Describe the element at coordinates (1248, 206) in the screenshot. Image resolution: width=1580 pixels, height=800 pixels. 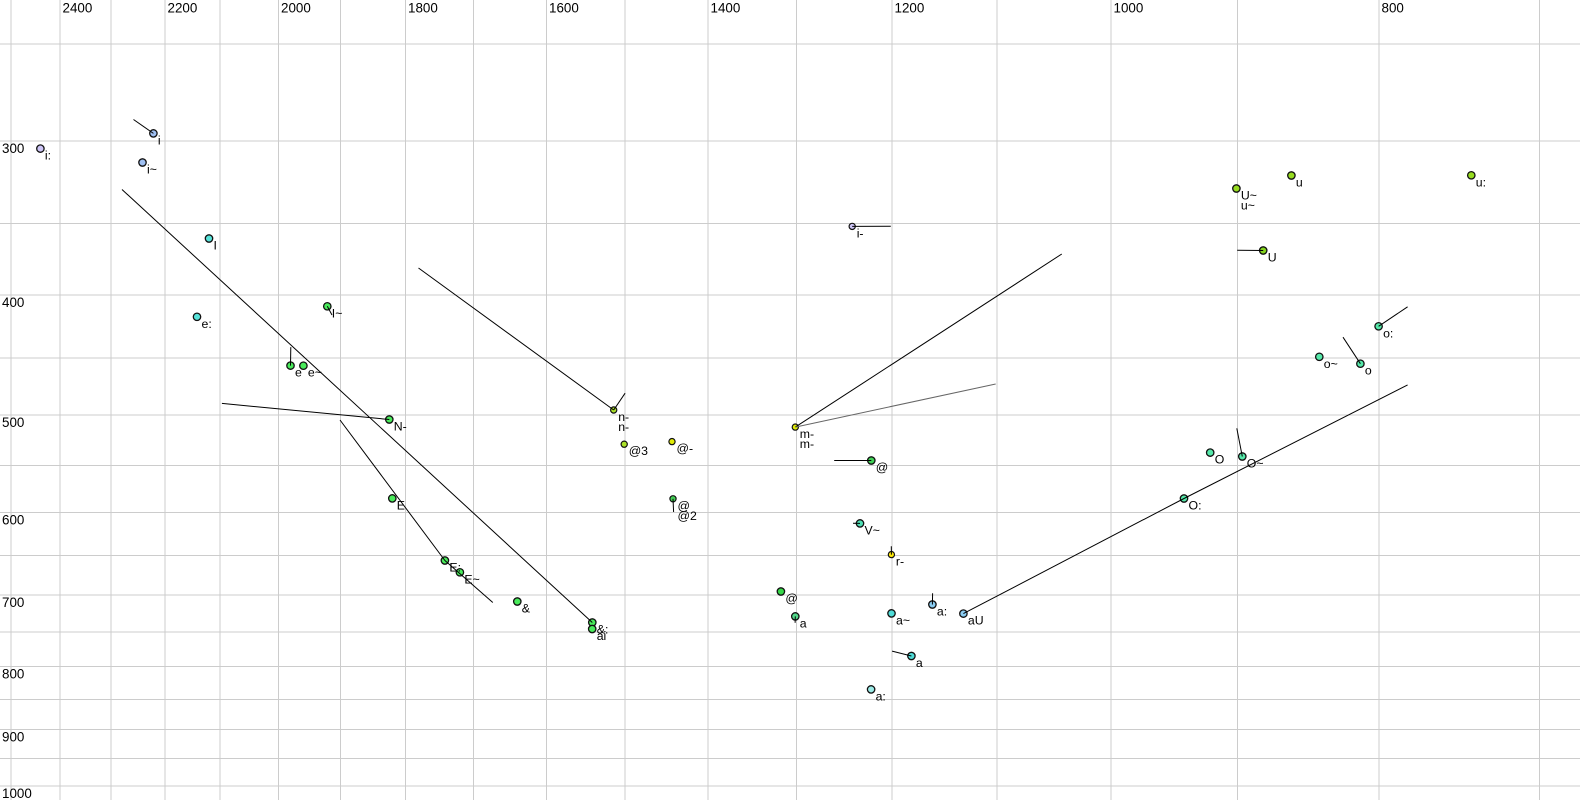
I see `svg-text: u~` at that location.